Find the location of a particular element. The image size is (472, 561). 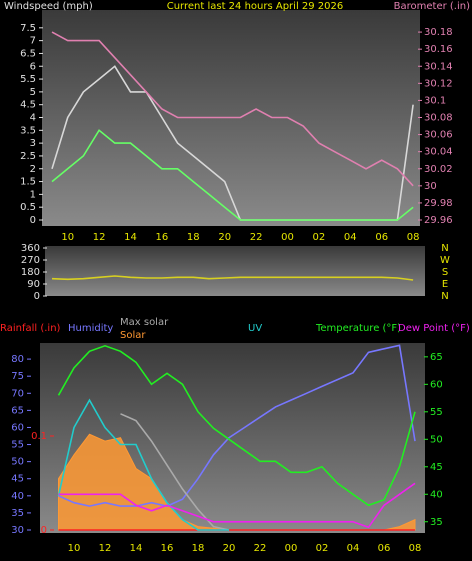

y2-tick-label: 55 is located at coordinates (436, 412).